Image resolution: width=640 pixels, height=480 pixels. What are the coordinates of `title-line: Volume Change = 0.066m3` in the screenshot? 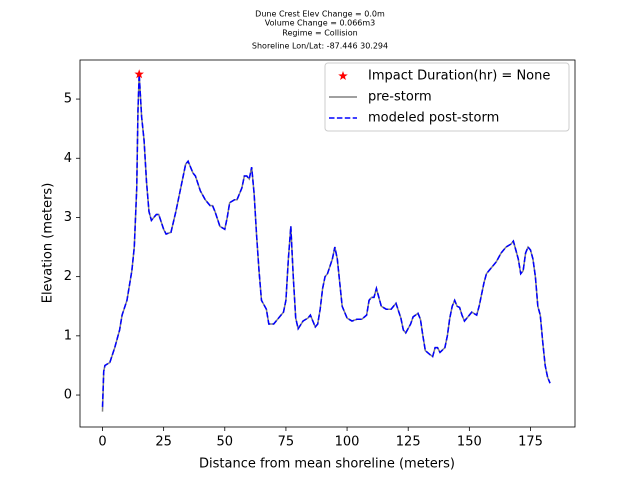 It's located at (320, 23).